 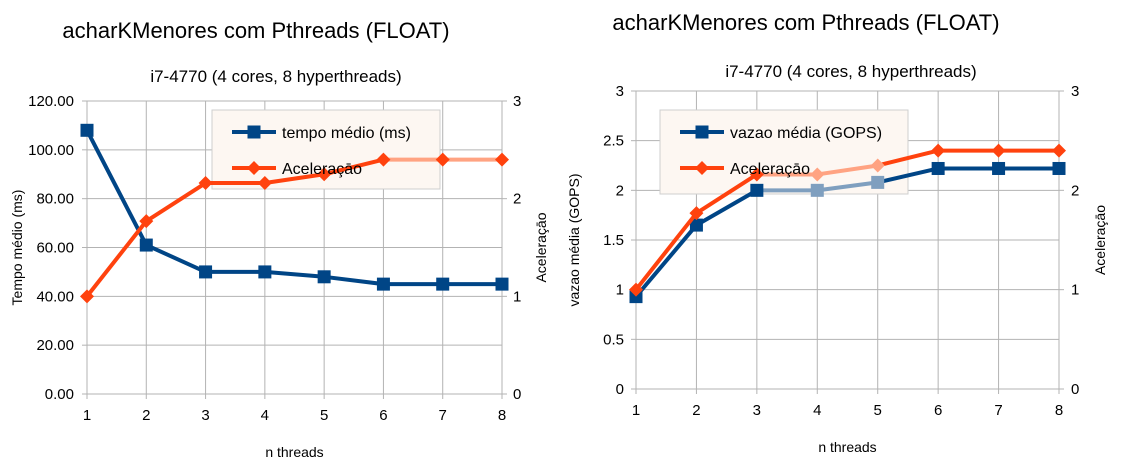 I want to click on y-tick-label: 1, so click(x=620, y=290).